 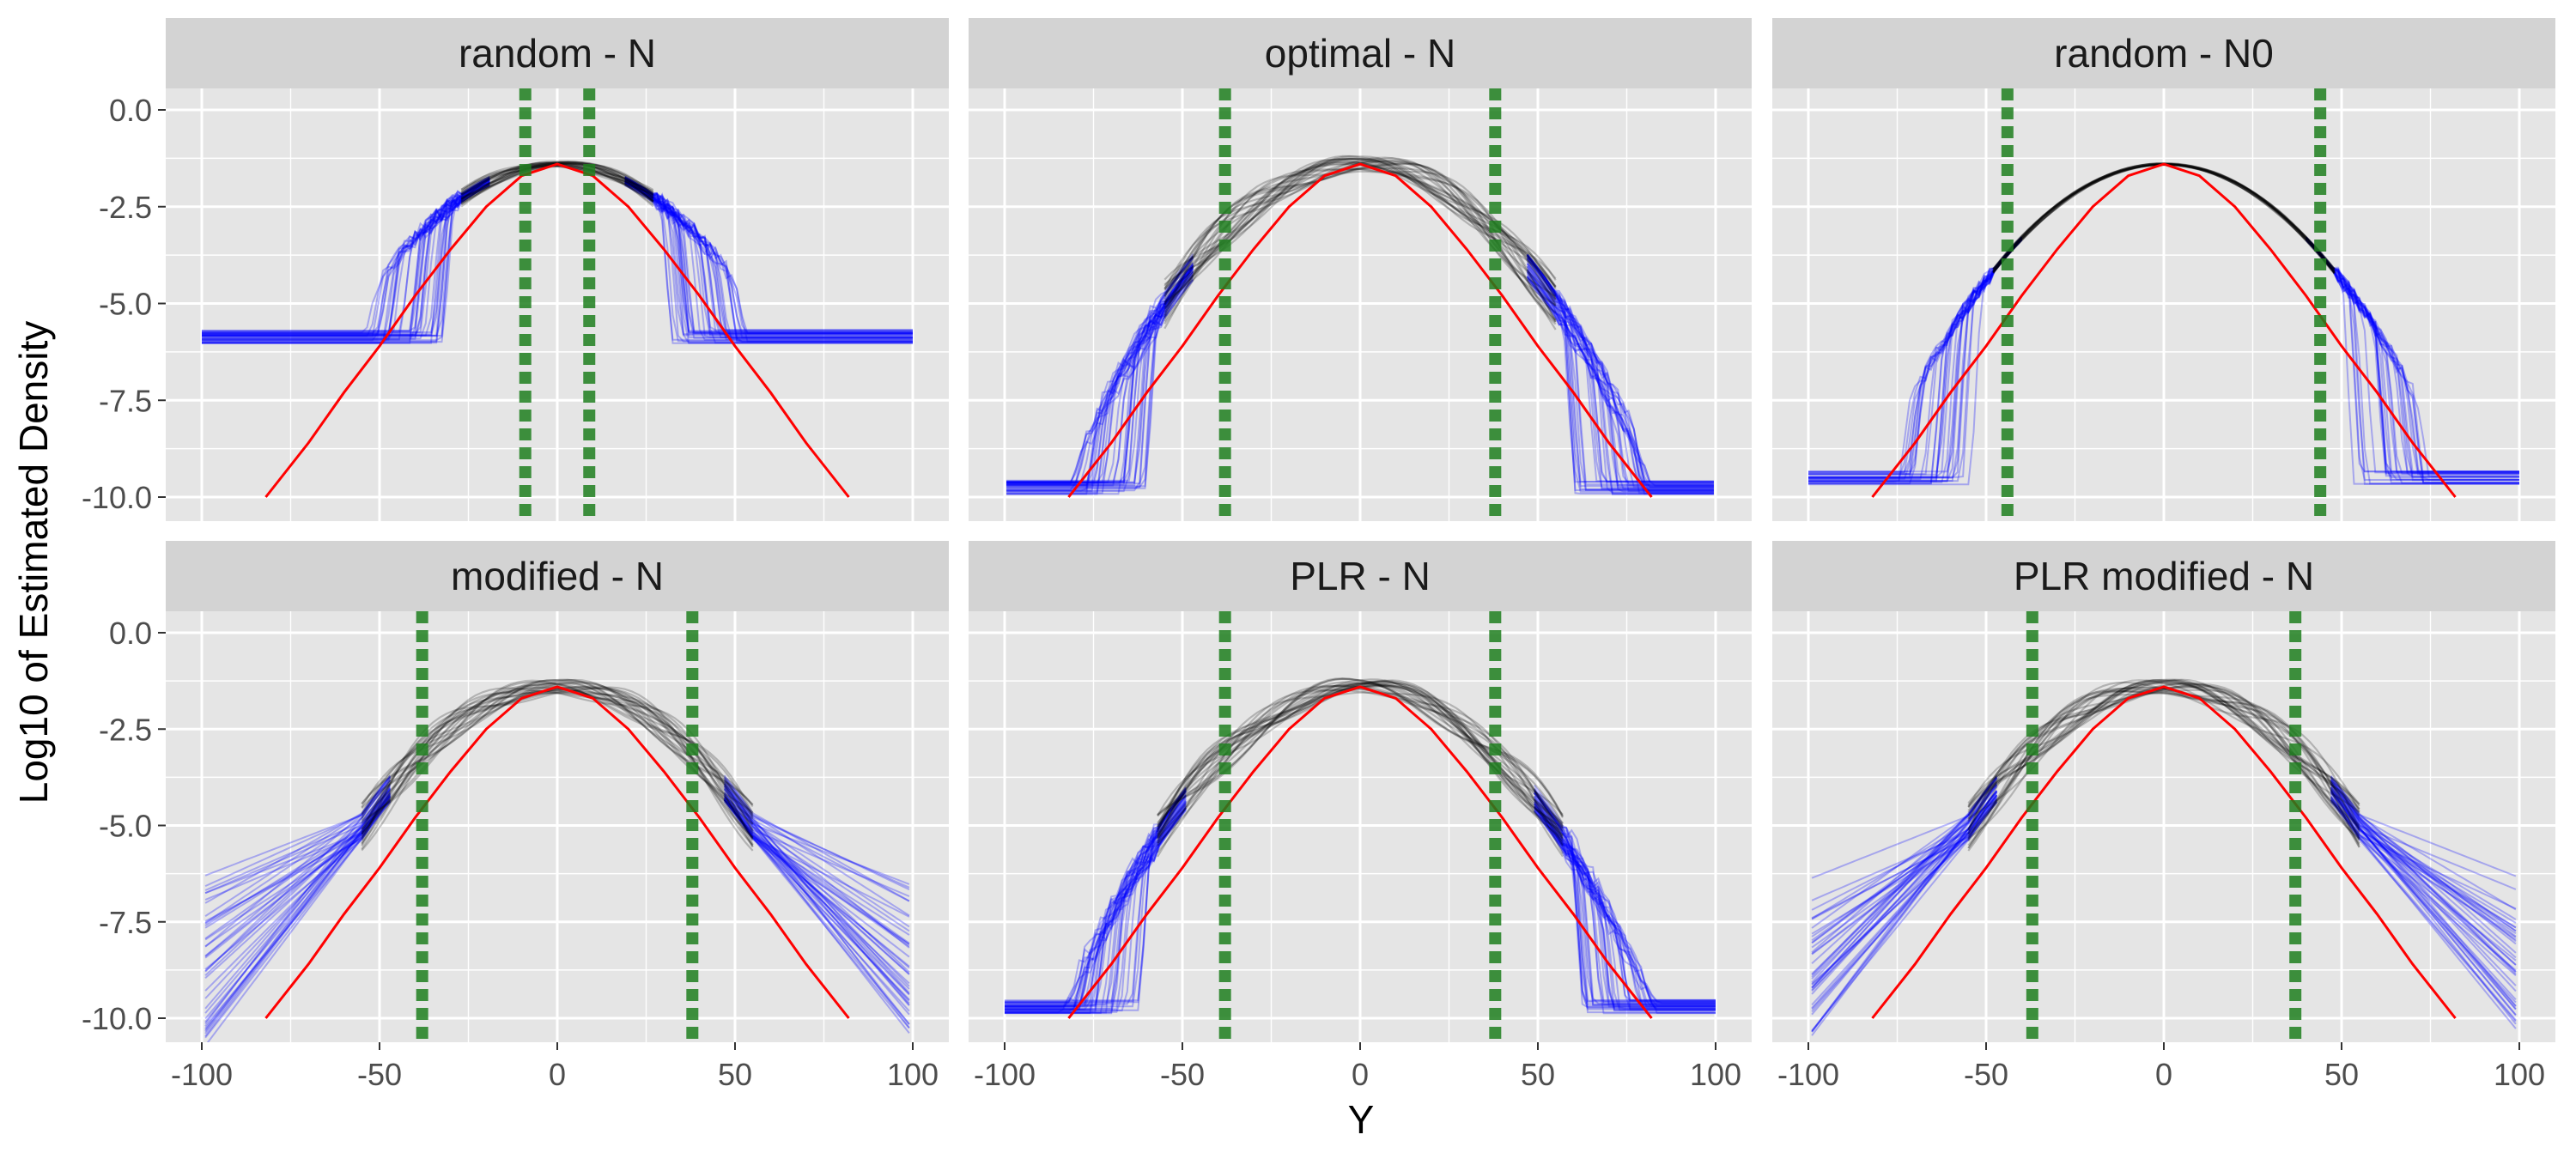 I want to click on x-tick-label: -50, so click(x=1182, y=1074).